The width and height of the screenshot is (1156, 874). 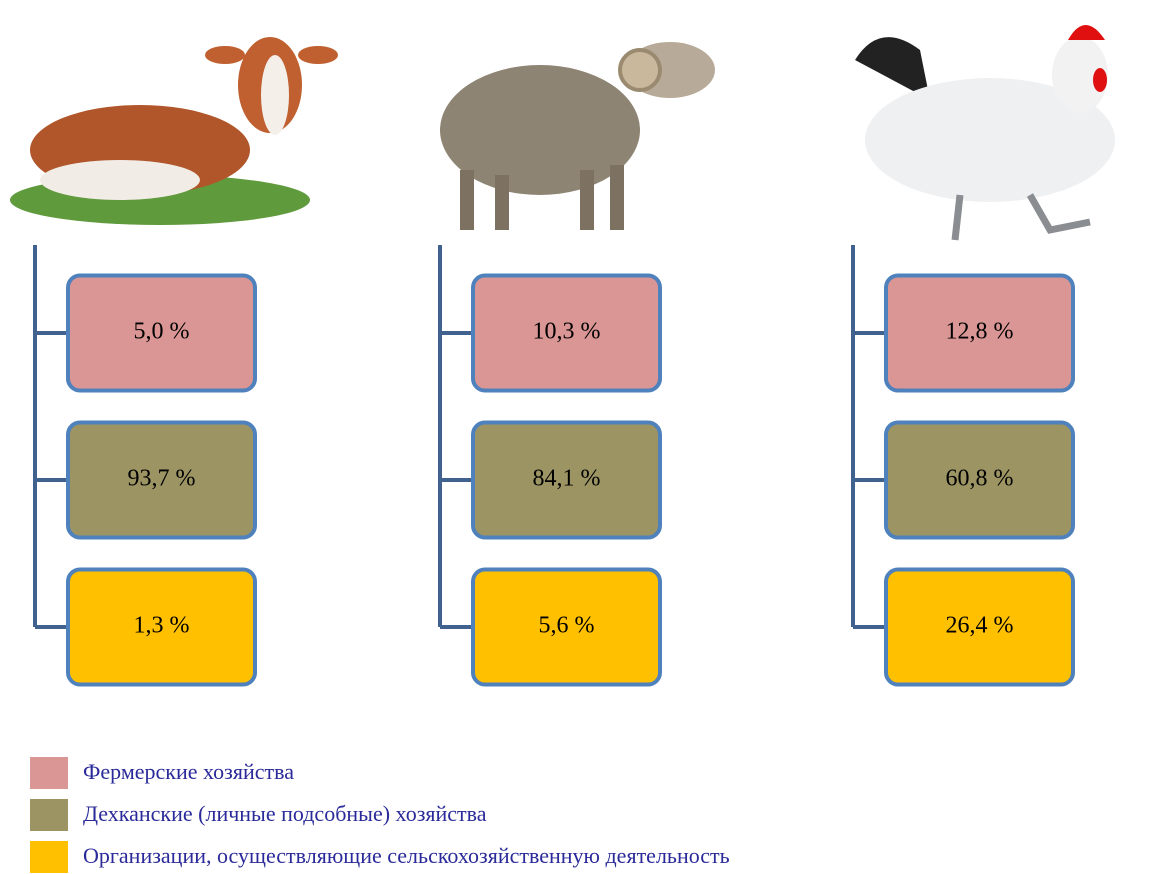 I want to click on value-label: 26,4 %, so click(x=980, y=626).